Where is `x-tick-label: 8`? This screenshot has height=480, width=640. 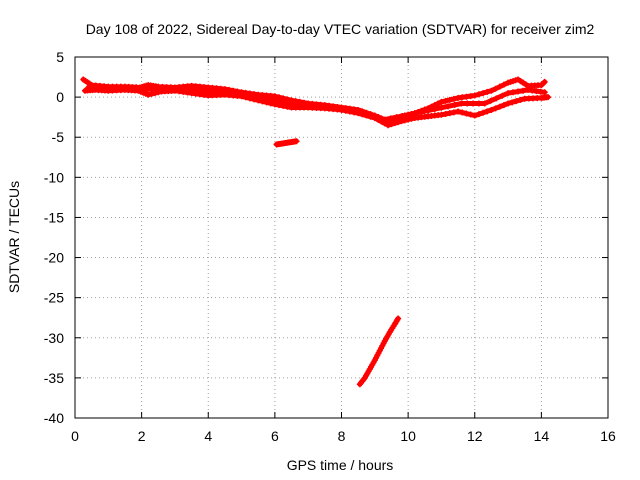
x-tick-label: 8 is located at coordinates (342, 436).